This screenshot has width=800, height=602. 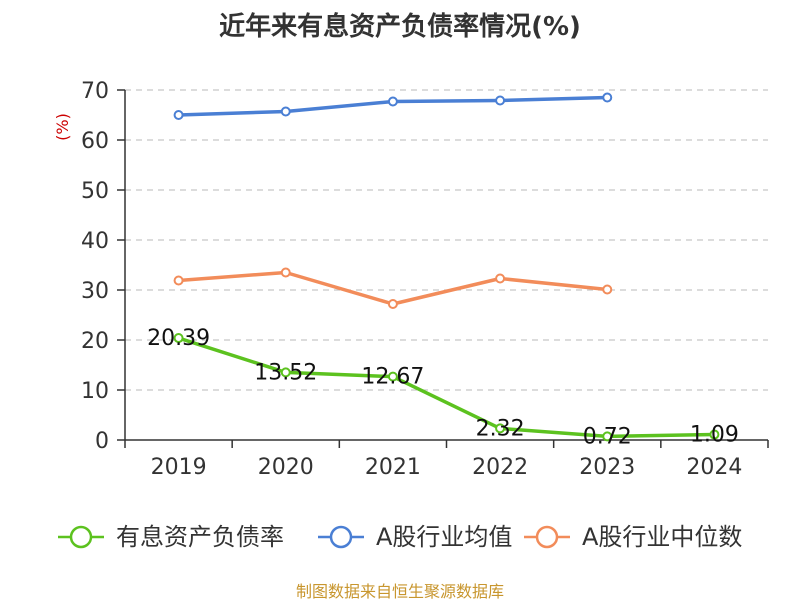 I want to click on data-label: 2.32, so click(x=500, y=428).